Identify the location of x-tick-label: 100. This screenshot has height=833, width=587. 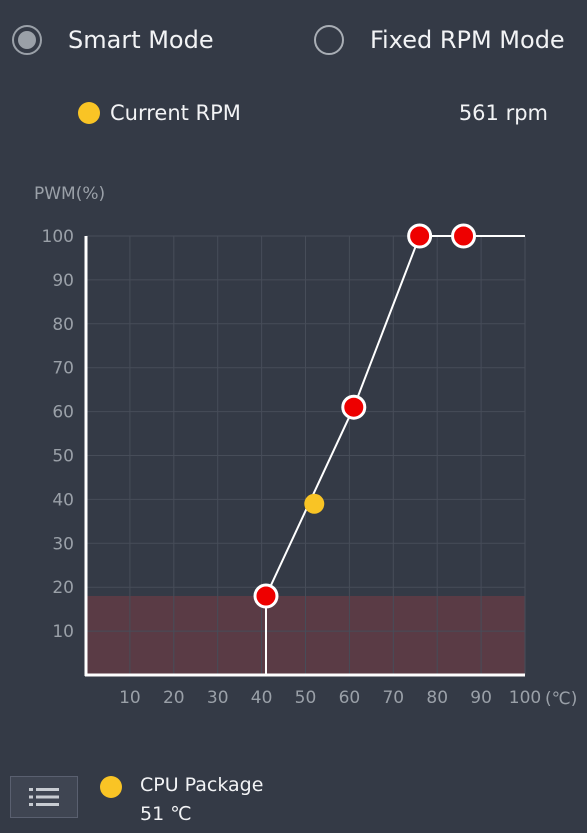
(525, 698).